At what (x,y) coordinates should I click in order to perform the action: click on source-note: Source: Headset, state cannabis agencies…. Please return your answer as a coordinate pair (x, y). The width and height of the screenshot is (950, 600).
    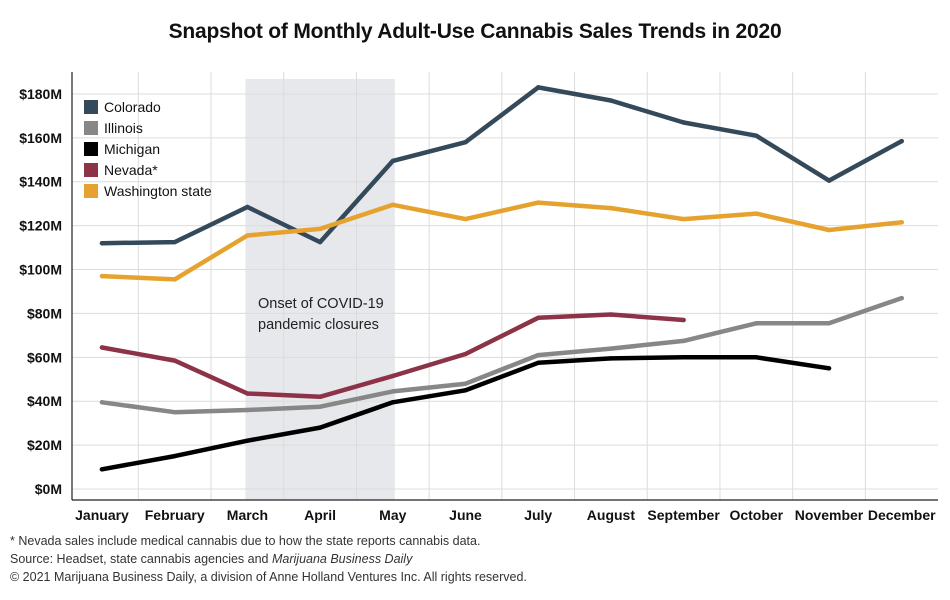
    Looking at the image, I should click on (211, 559).